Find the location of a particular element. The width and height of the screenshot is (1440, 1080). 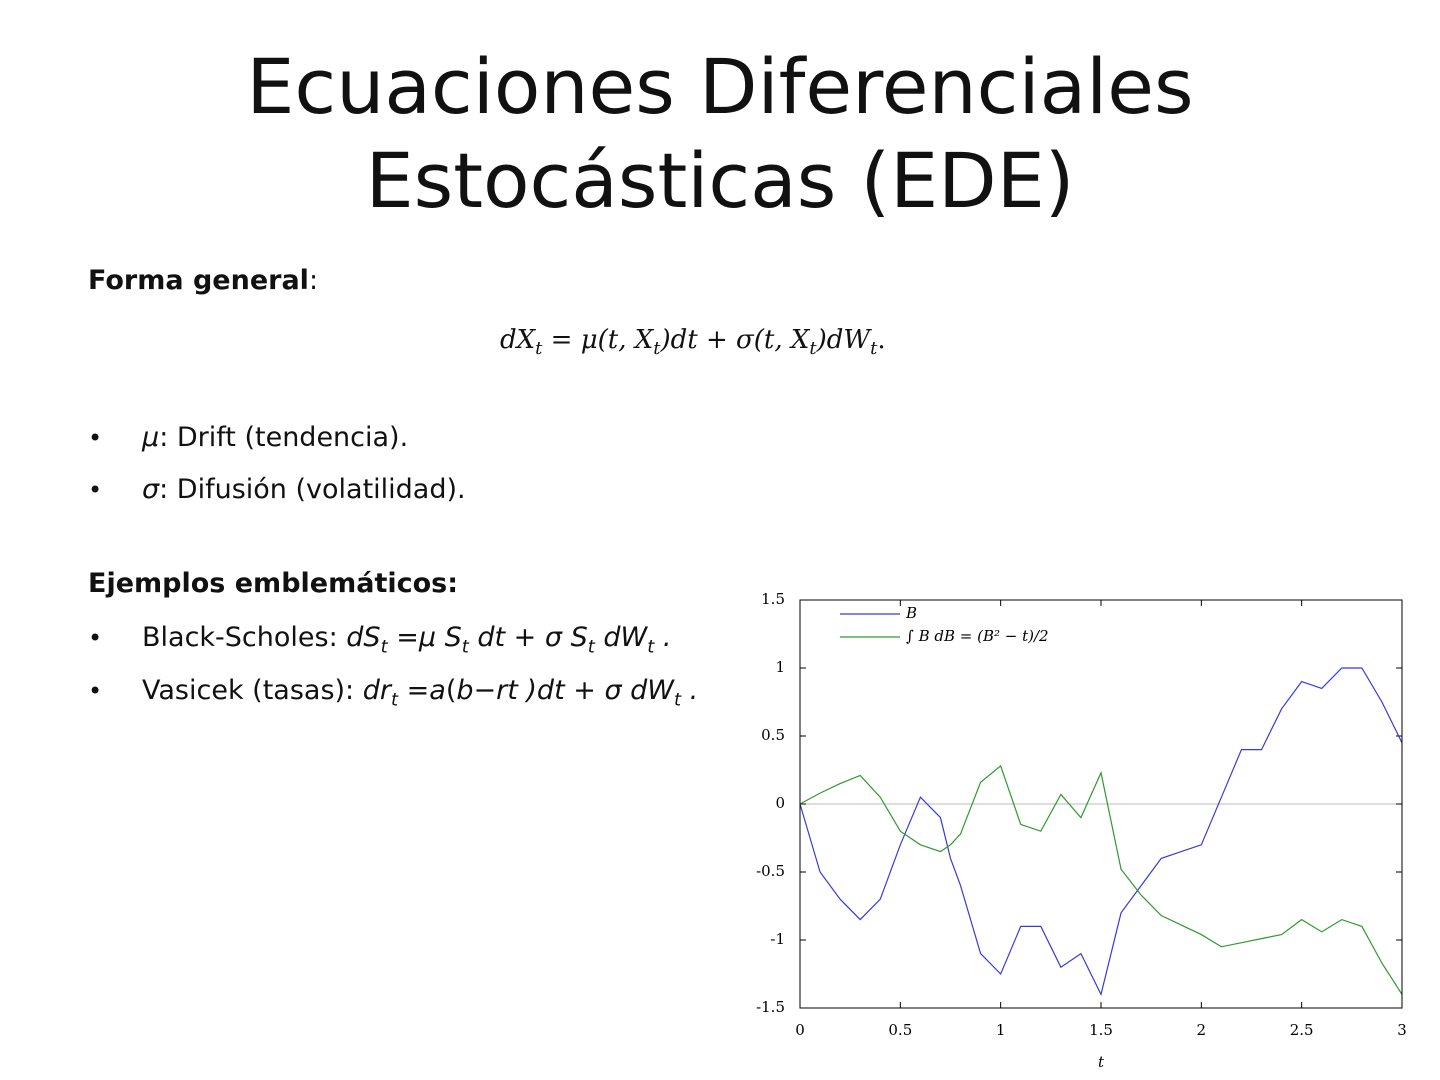

s: dr is located at coordinates (376, 690).